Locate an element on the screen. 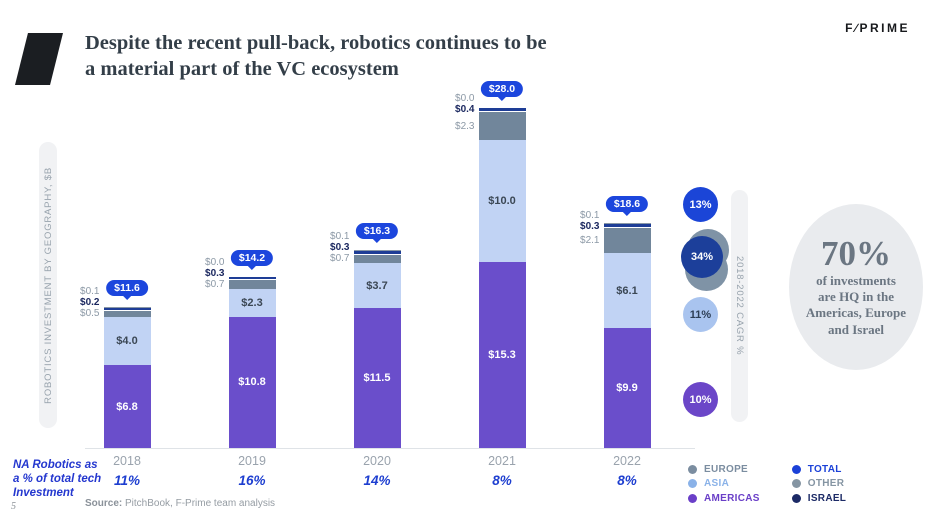  legend-item-other: OTHER is located at coordinates (818, 484).